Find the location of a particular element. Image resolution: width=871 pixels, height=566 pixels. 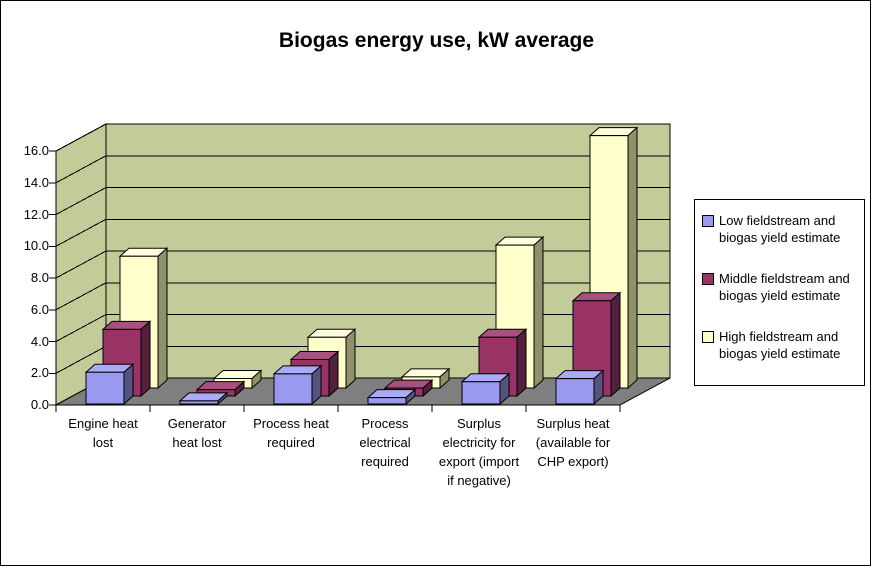

bar-series0-cat3 is located at coordinates (391, 397).